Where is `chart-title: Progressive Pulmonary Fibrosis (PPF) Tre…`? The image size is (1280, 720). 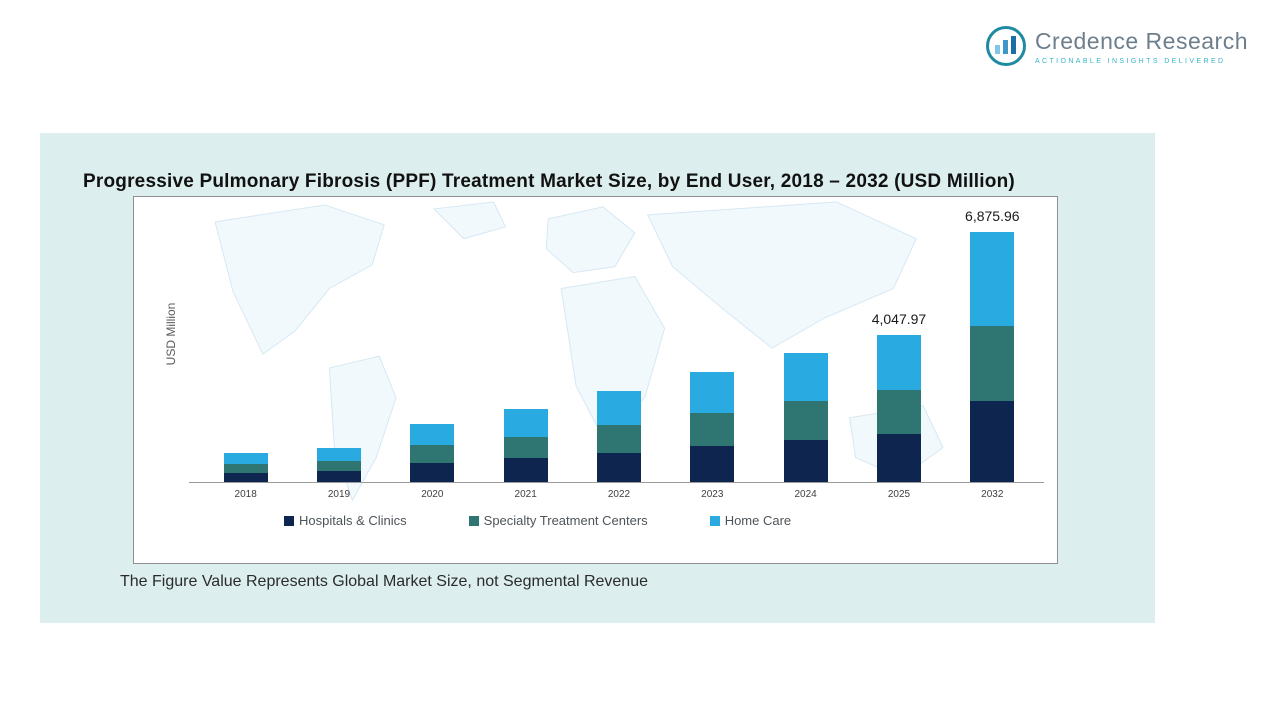
chart-title: Progressive Pulmonary Fibrosis (PPF) Tre… is located at coordinates (549, 181).